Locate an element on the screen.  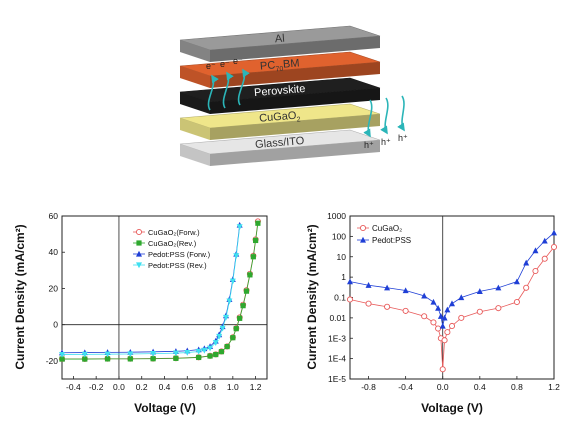
y-tick-label: 40 is located at coordinates (54, 252).